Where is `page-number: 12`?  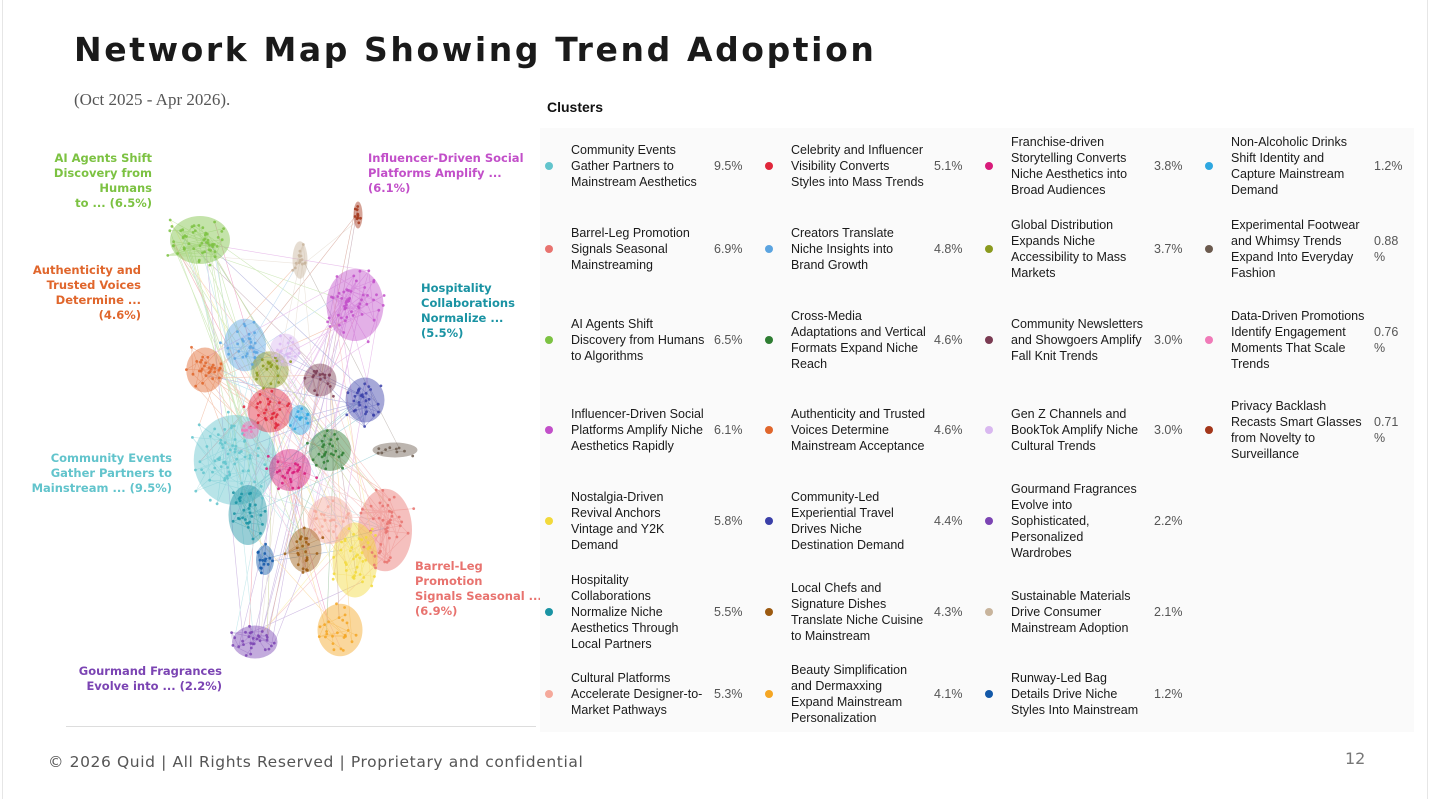 page-number: 12 is located at coordinates (1355, 758).